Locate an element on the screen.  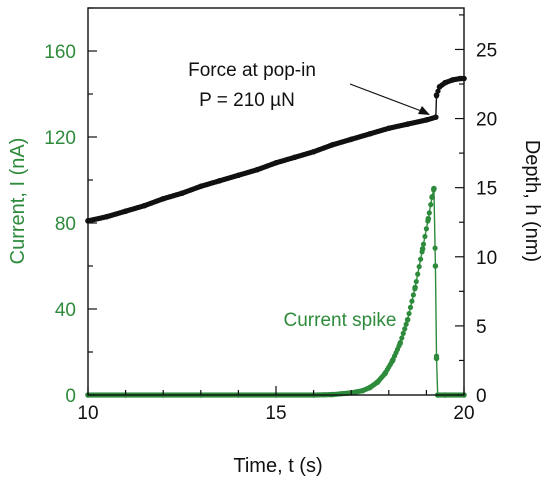
left-y-tick-label: 80 is located at coordinates (65, 224).